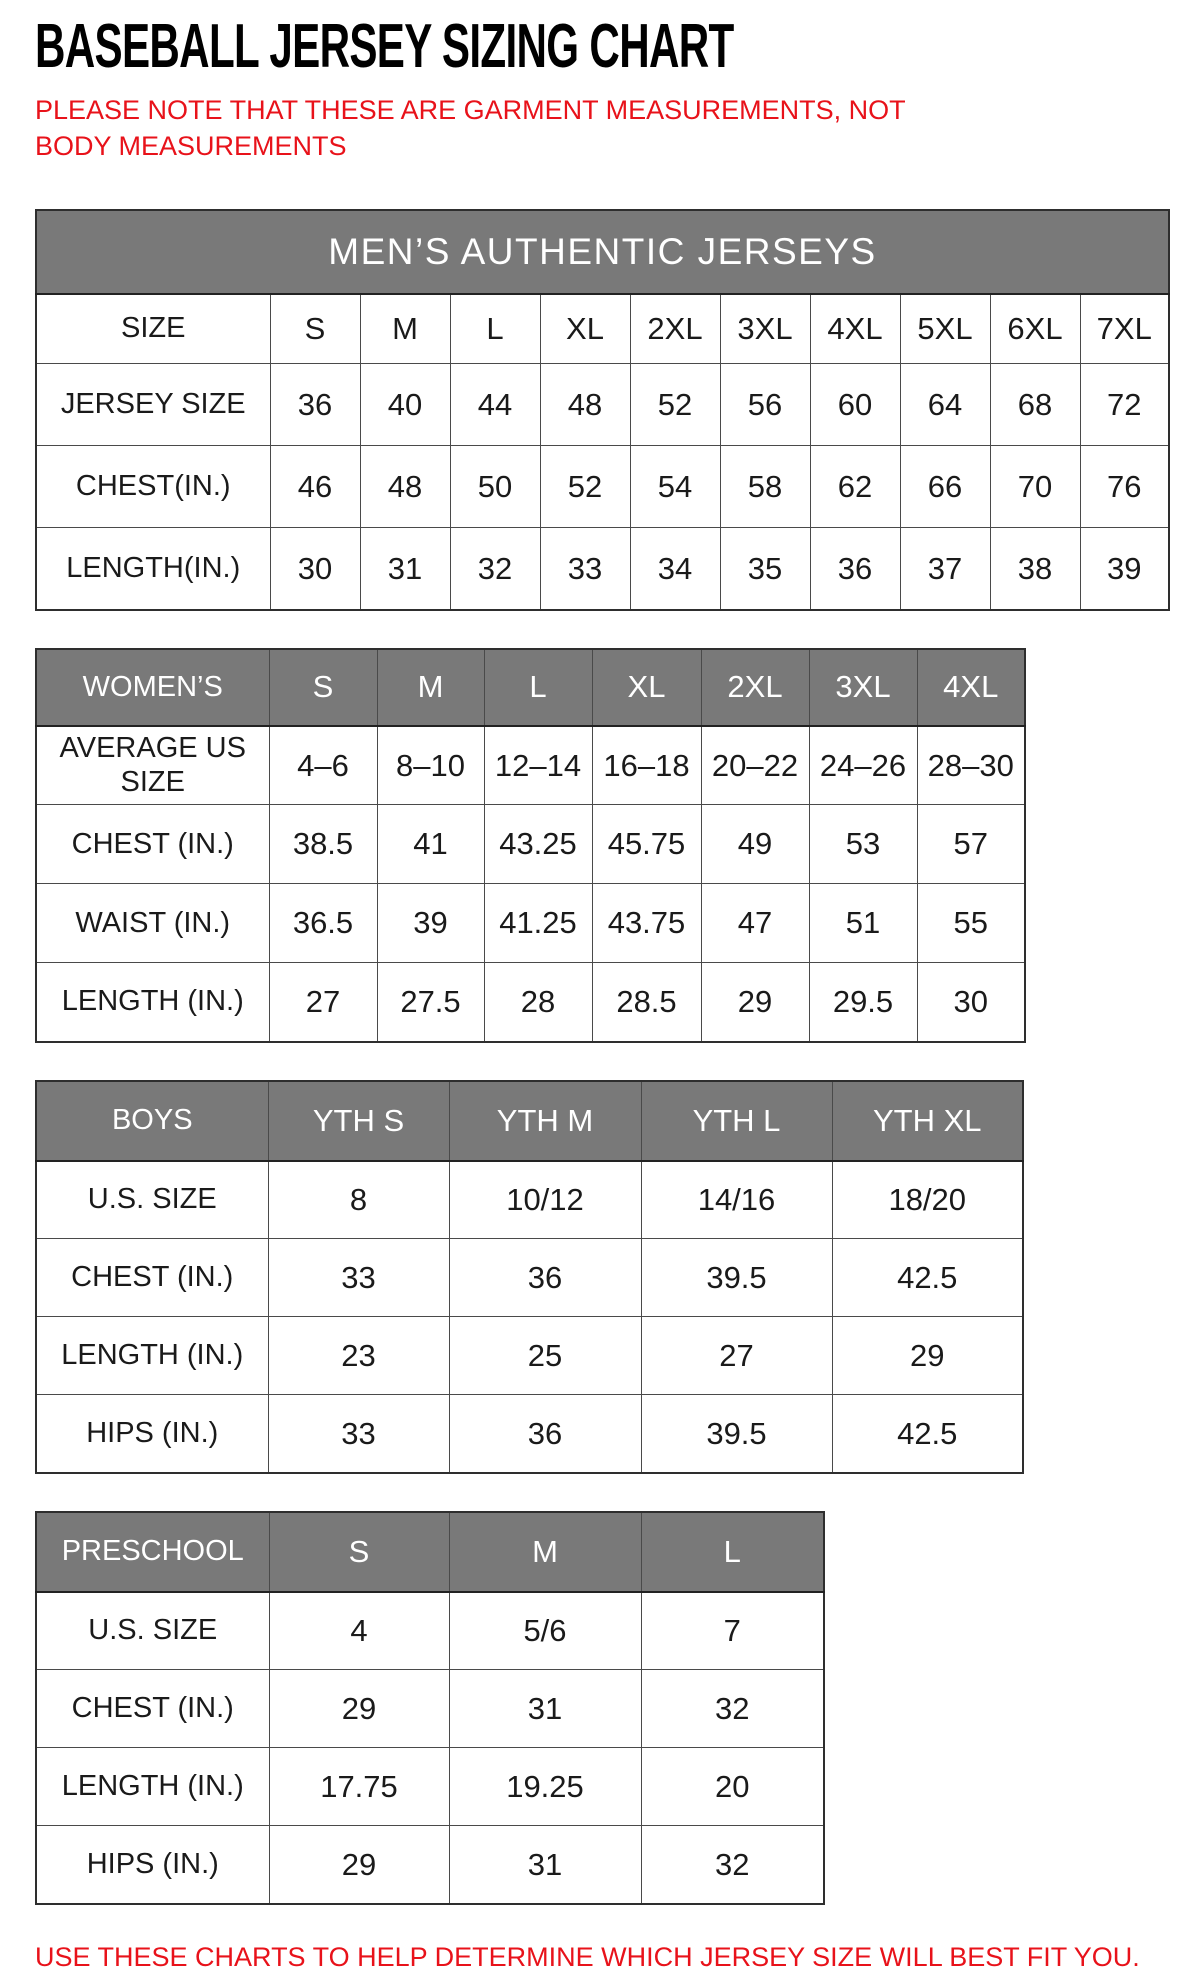  What do you see at coordinates (152, 765) in the screenshot?
I see `row-label-cell: AVERAGE US SIZE` at bounding box center [152, 765].